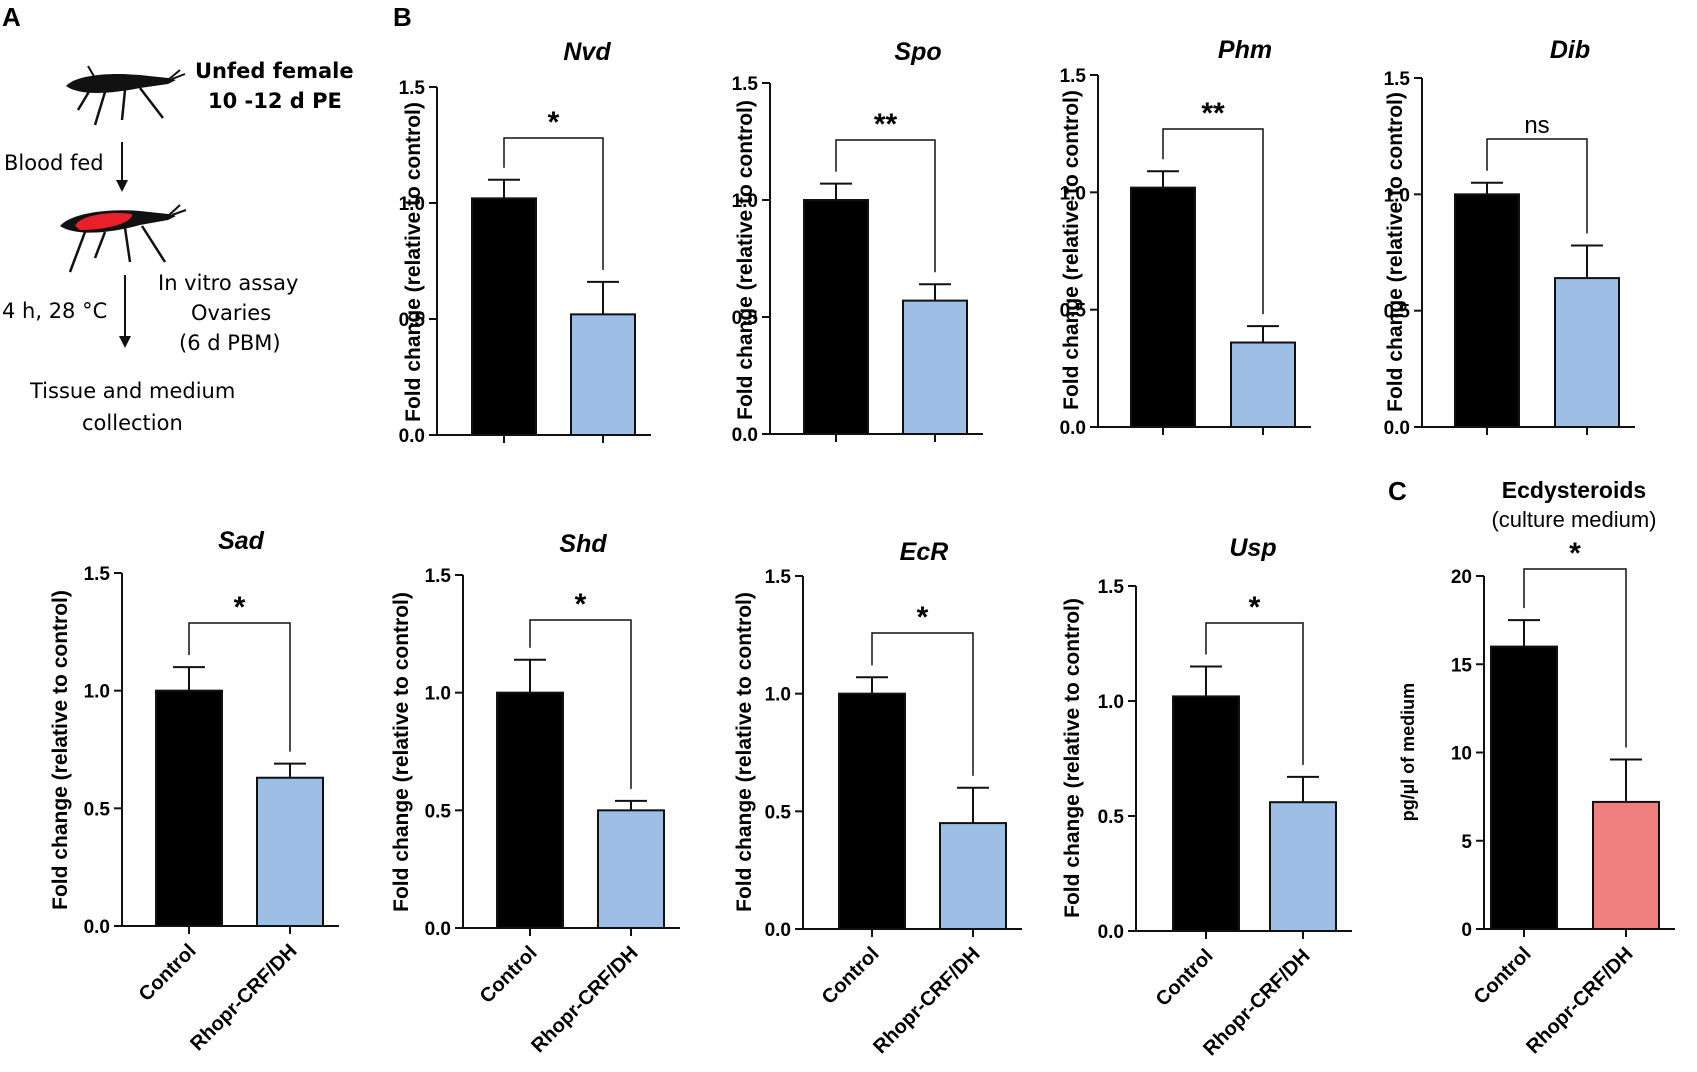 The image size is (1697, 1072). What do you see at coordinates (1574, 490) in the screenshot?
I see `chart-title: Ecdysteroids` at bounding box center [1574, 490].